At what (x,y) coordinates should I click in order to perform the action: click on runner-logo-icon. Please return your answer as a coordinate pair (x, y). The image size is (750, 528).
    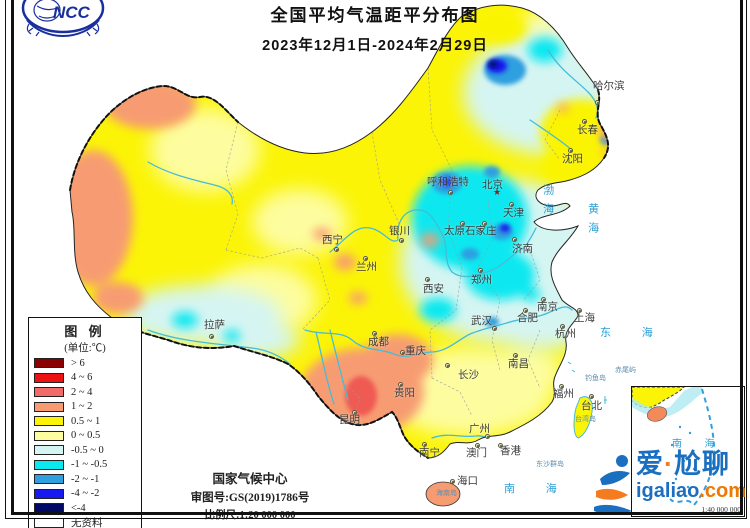
    Looking at the image, I should click on (613, 484).